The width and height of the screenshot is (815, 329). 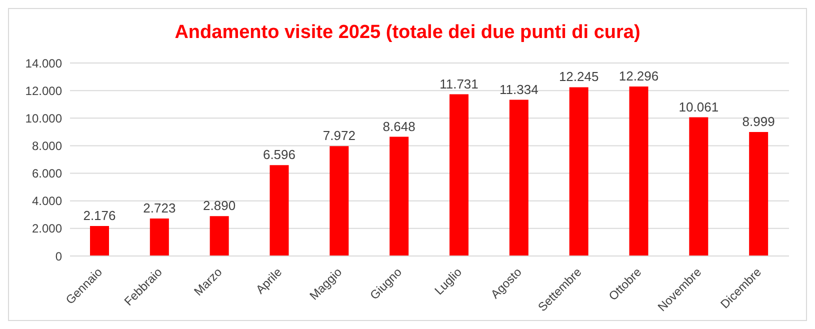 What do you see at coordinates (43, 91) in the screenshot?
I see `y-tick-label: 12.000` at bounding box center [43, 91].